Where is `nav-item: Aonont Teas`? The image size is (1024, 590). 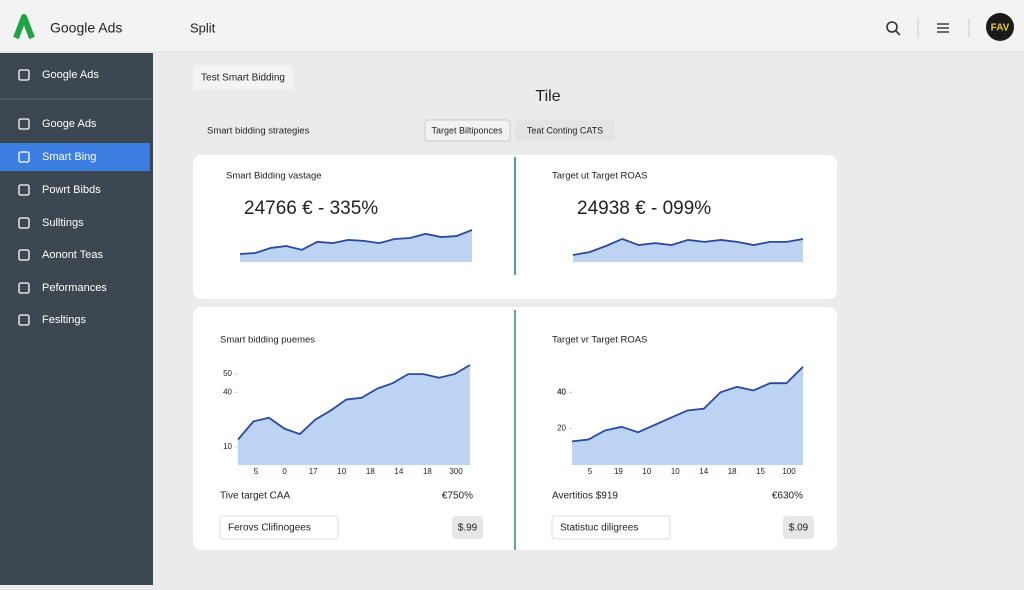
nav-item: Aonont Teas is located at coordinates (72, 255).